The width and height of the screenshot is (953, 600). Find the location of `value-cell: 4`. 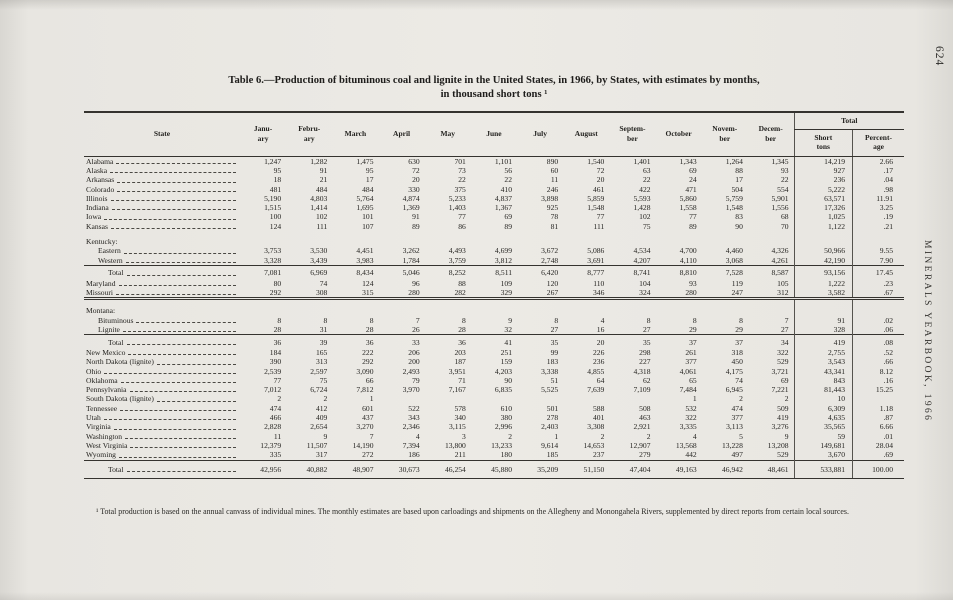

value-cell: 4 is located at coordinates (602, 320).